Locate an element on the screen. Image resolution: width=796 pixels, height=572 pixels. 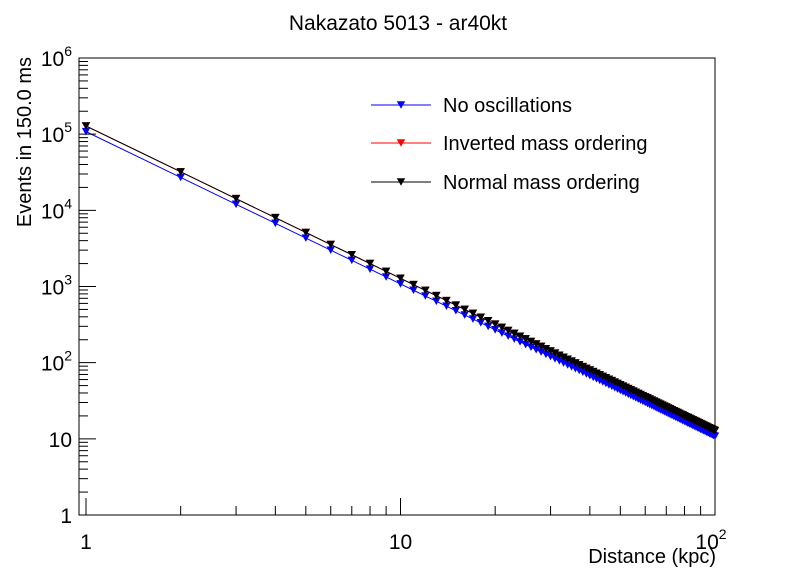
x-tick-label: 10 is located at coordinates (400, 542).